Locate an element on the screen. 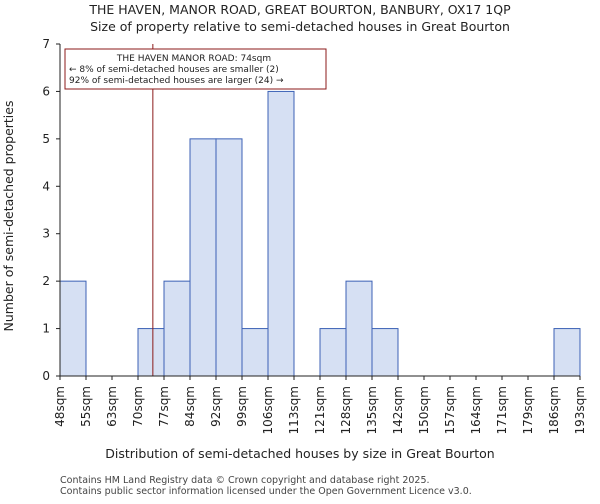 Image resolution: width=600 pixels, height=504 pixels. bar-48sqm is located at coordinates (73, 328).